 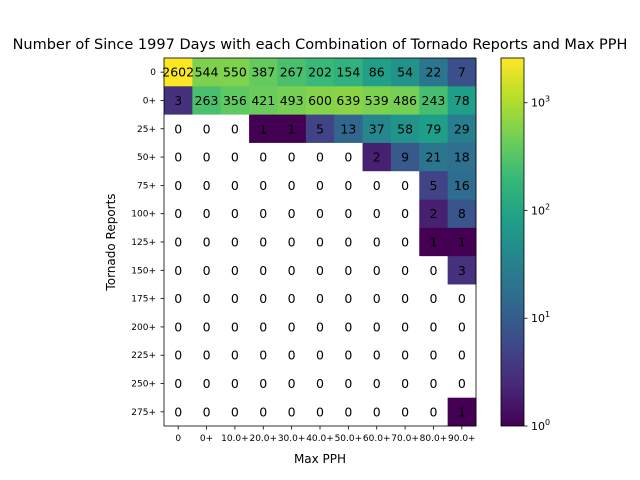 What do you see at coordinates (320, 439) in the screenshot?
I see `x-tick-label: 40.0+` at bounding box center [320, 439].